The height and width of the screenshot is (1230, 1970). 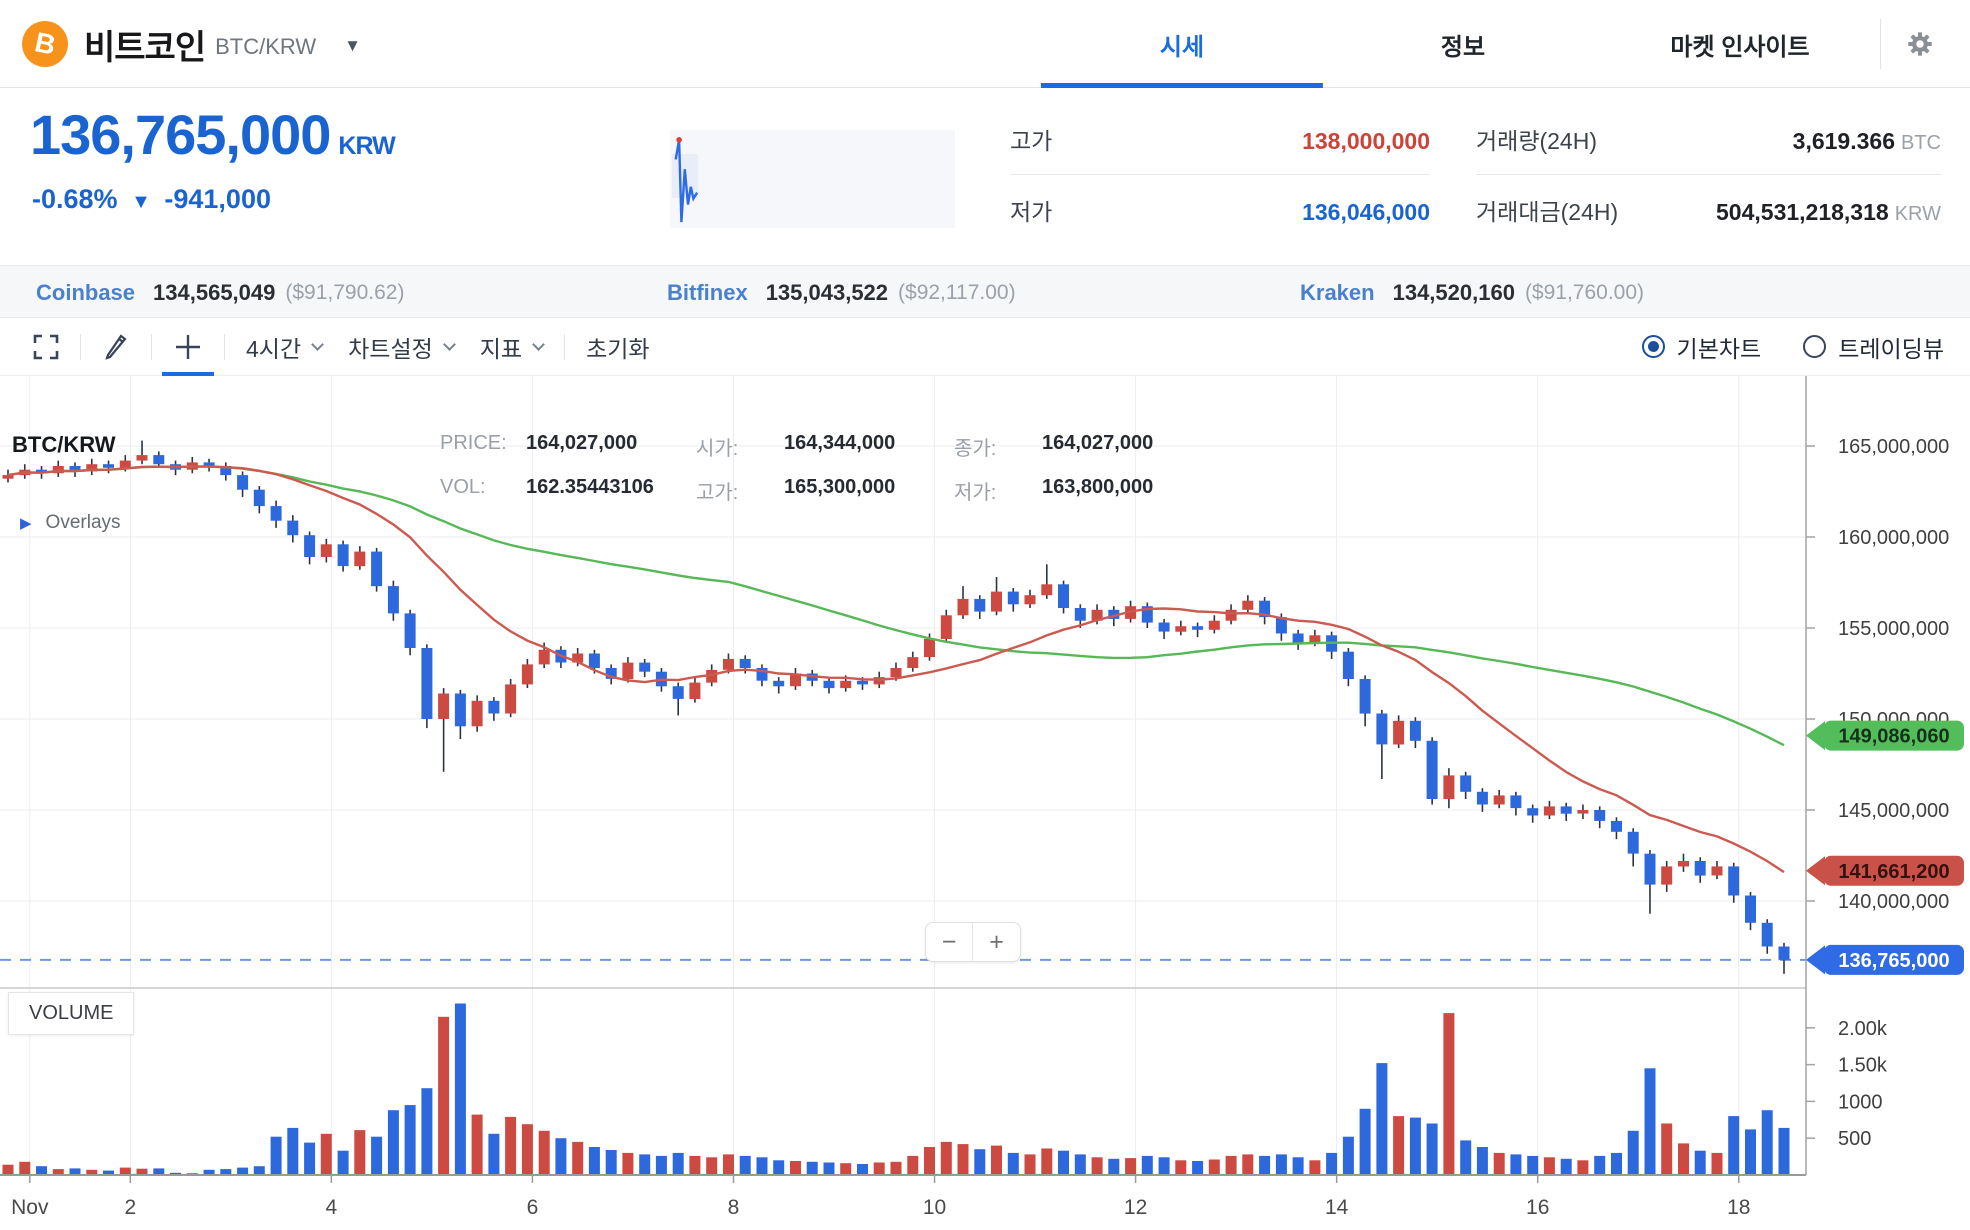 I want to click on radio-basic-chart: 기본차트, so click(x=1701, y=347).